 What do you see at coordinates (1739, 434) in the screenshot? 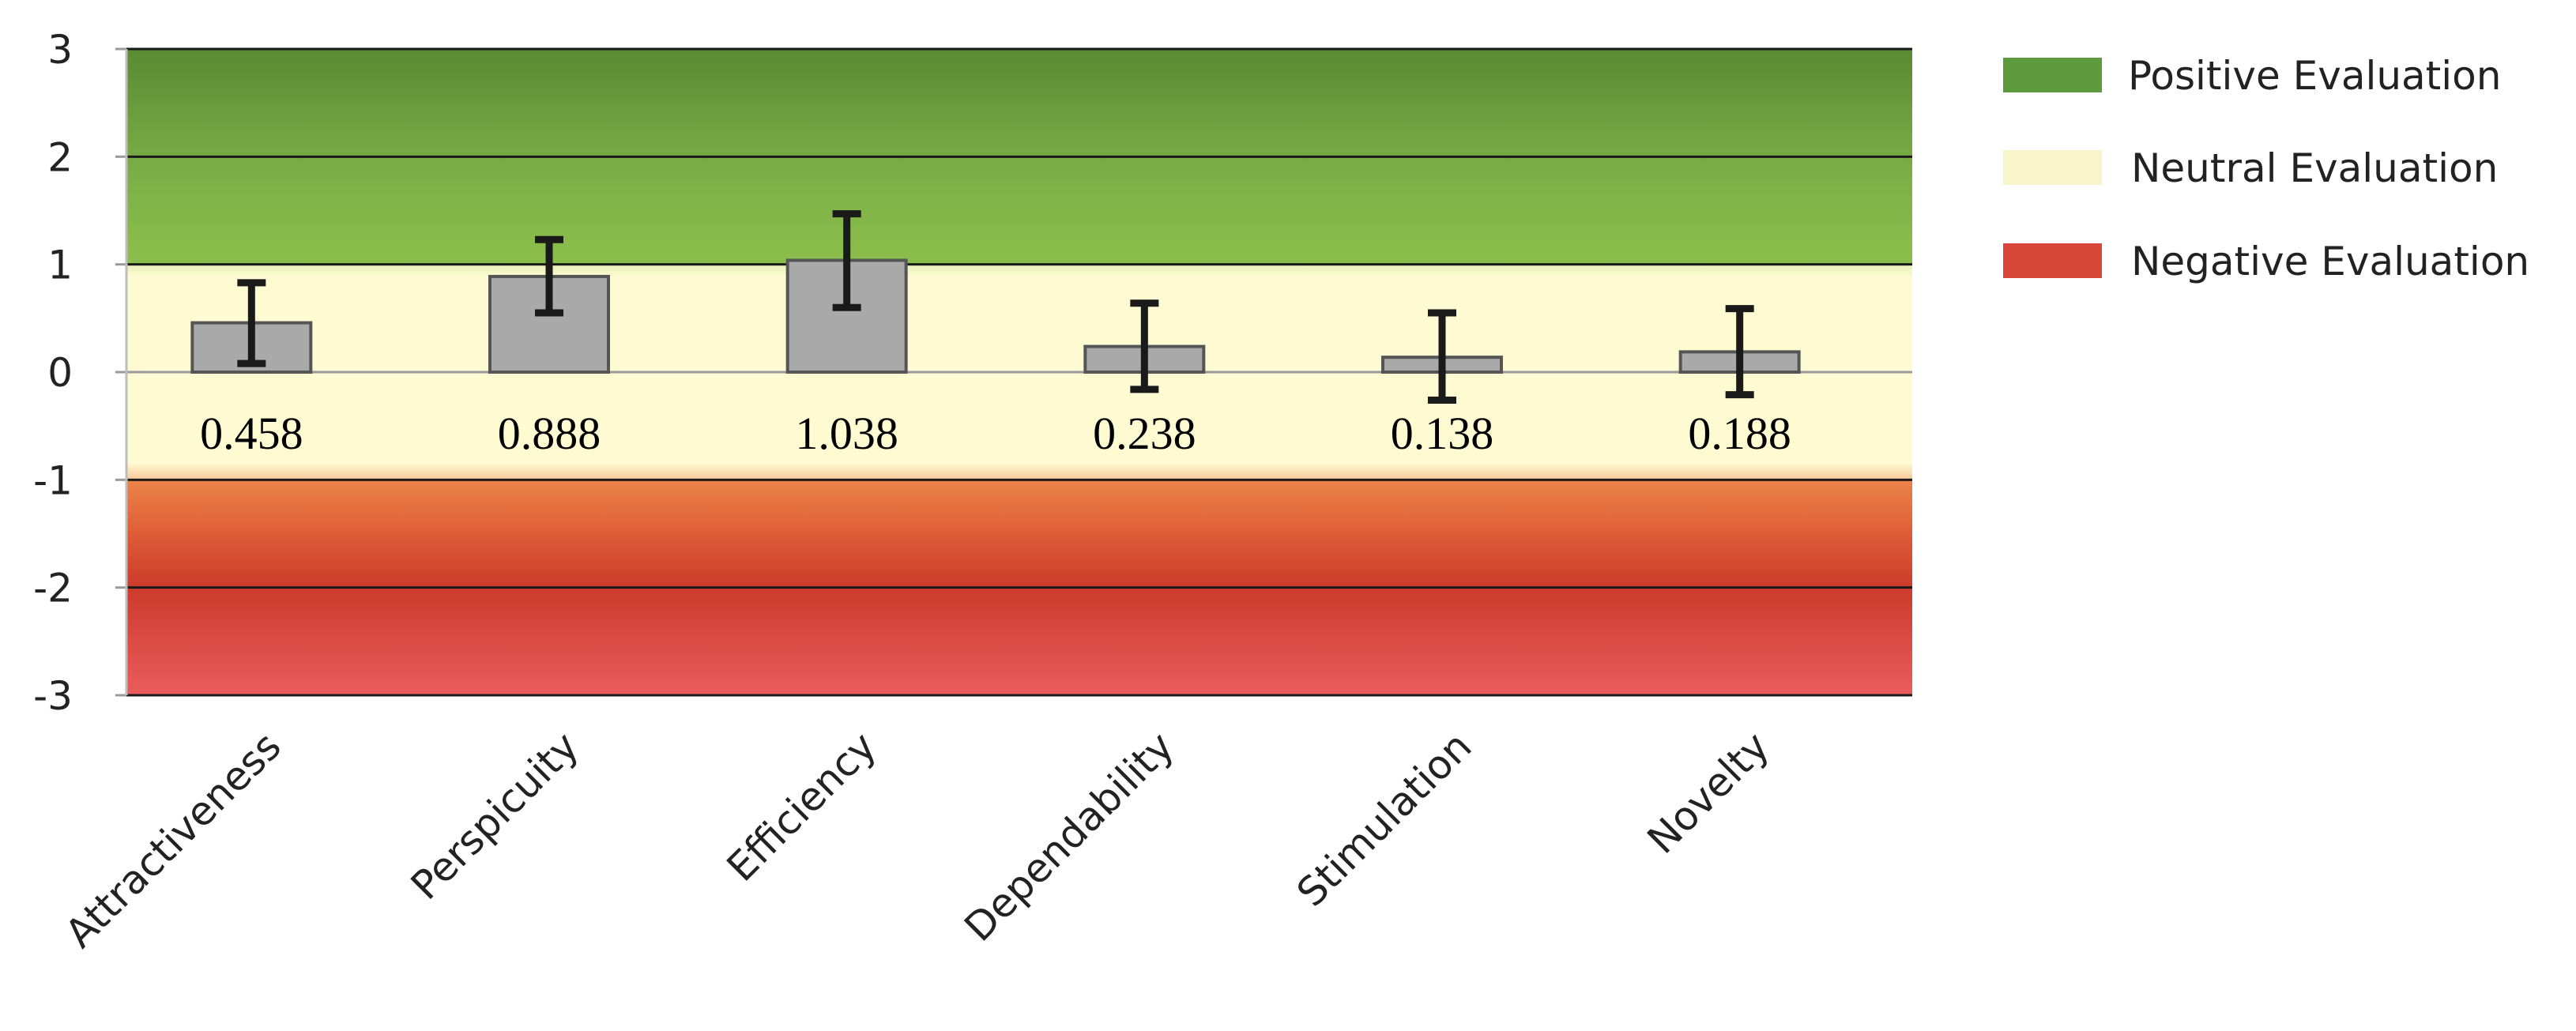
I see `data-label: 0.188` at bounding box center [1739, 434].